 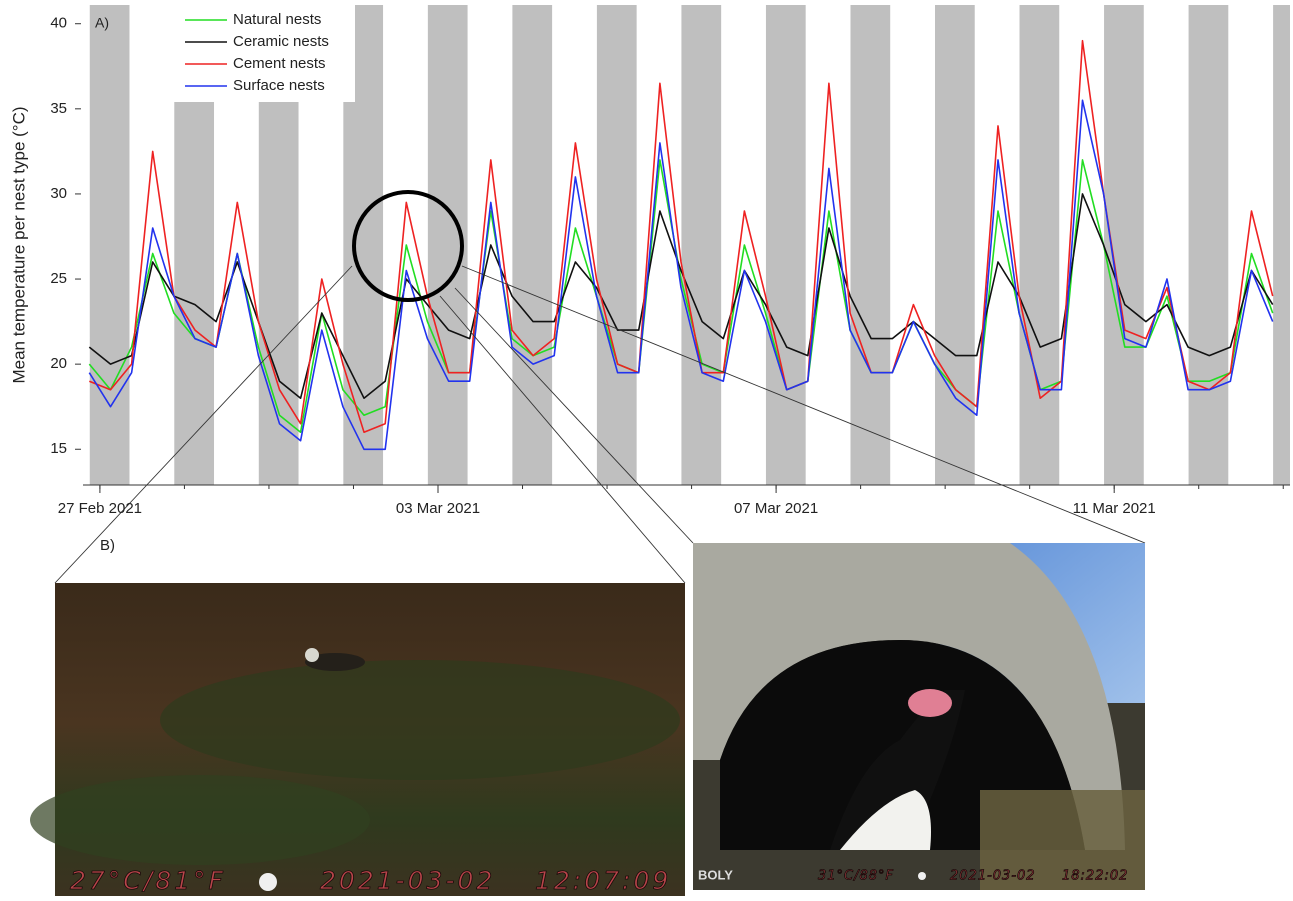 What do you see at coordinates (408, 246) in the screenshot?
I see `zoom-circle` at bounding box center [408, 246].